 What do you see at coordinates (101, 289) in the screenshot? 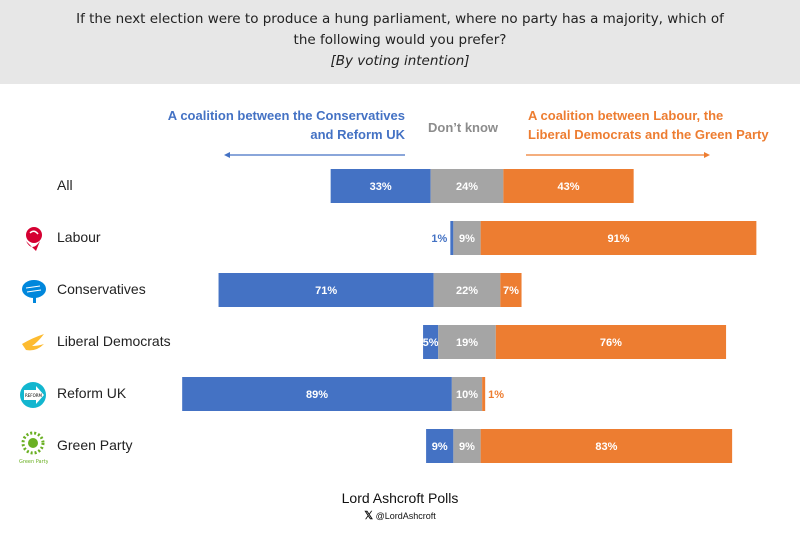
I see `row-label-conservatives: Conservatives` at bounding box center [101, 289].